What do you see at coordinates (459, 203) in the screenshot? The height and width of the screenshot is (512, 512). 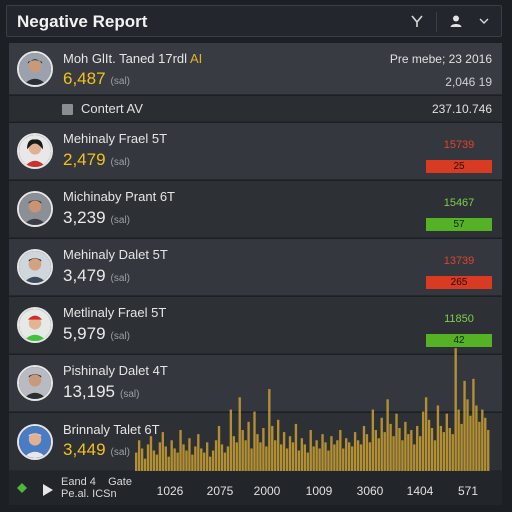 I see `delta-value: 15467` at bounding box center [459, 203].